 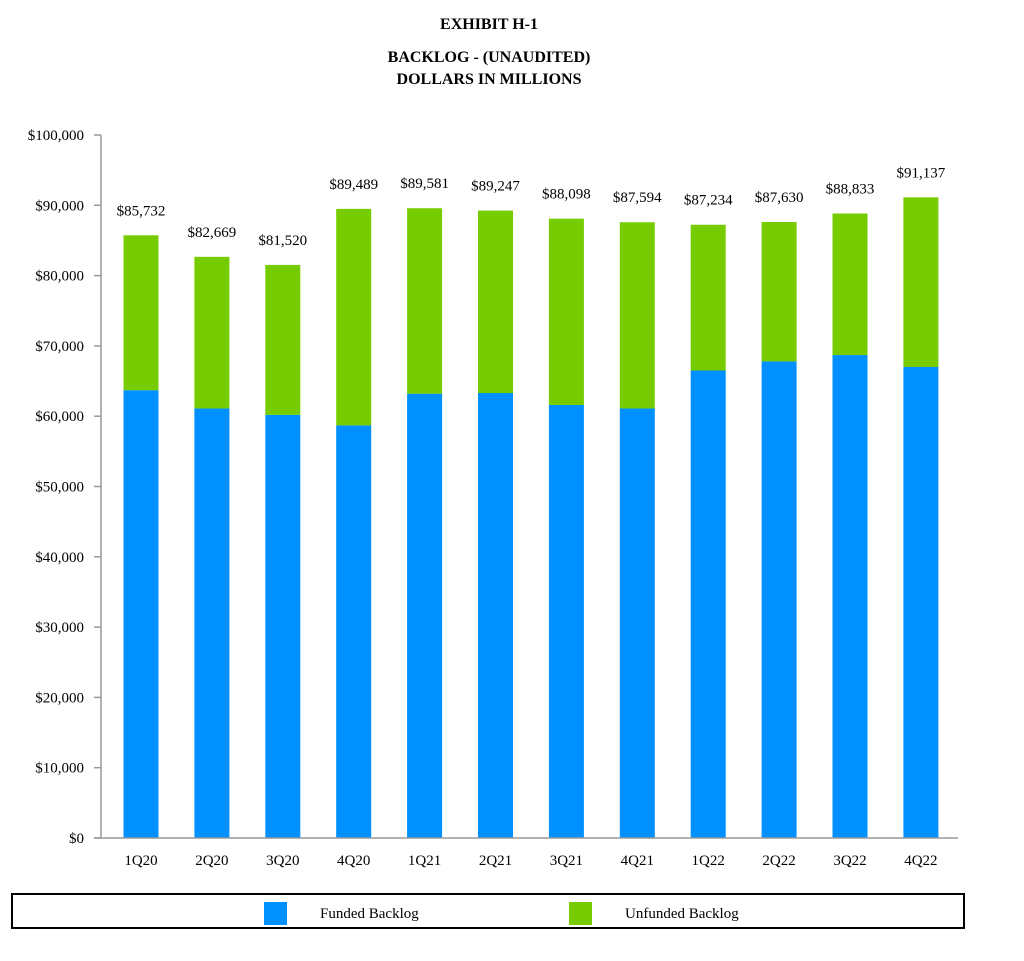 I want to click on x-tick-label: 1Q20, so click(x=140, y=861).